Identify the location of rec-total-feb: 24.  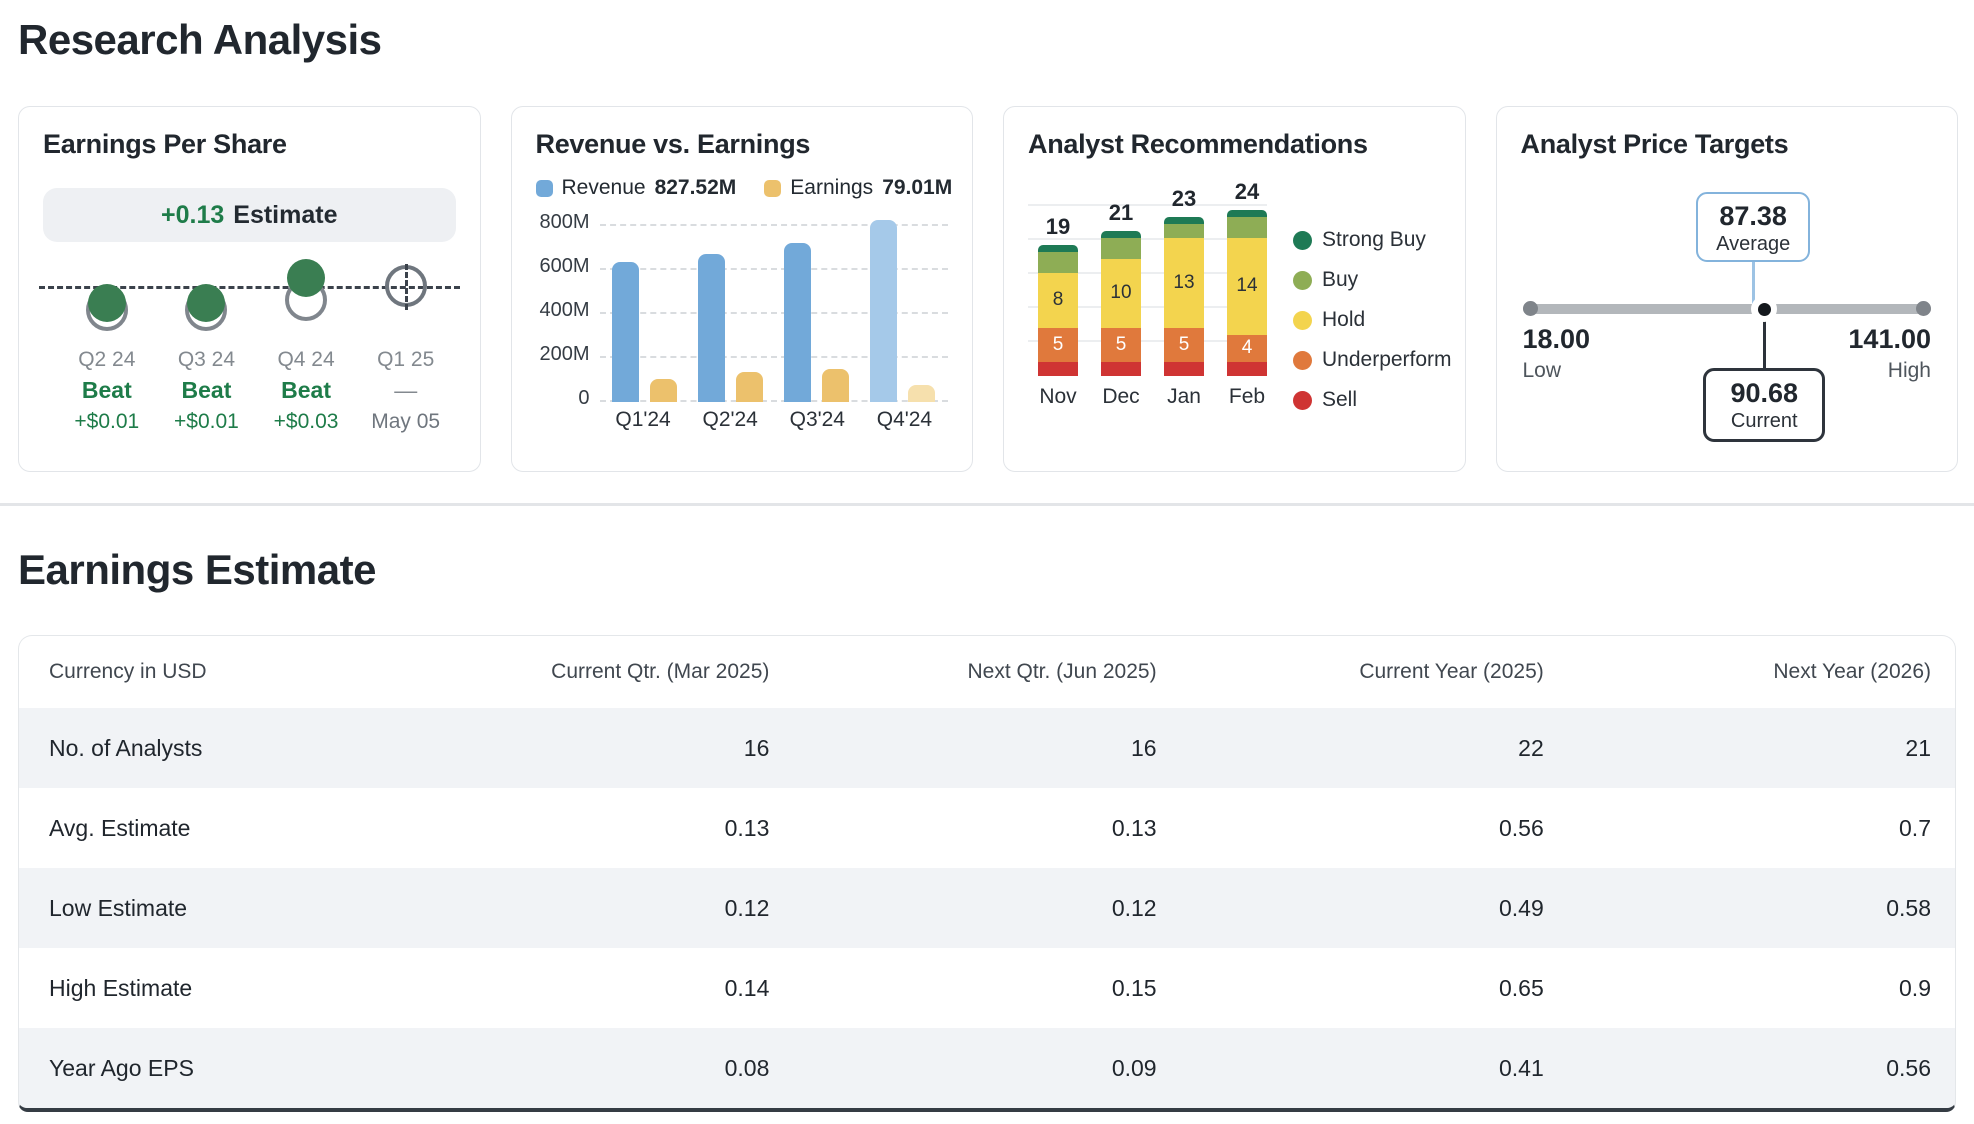
(1247, 192).